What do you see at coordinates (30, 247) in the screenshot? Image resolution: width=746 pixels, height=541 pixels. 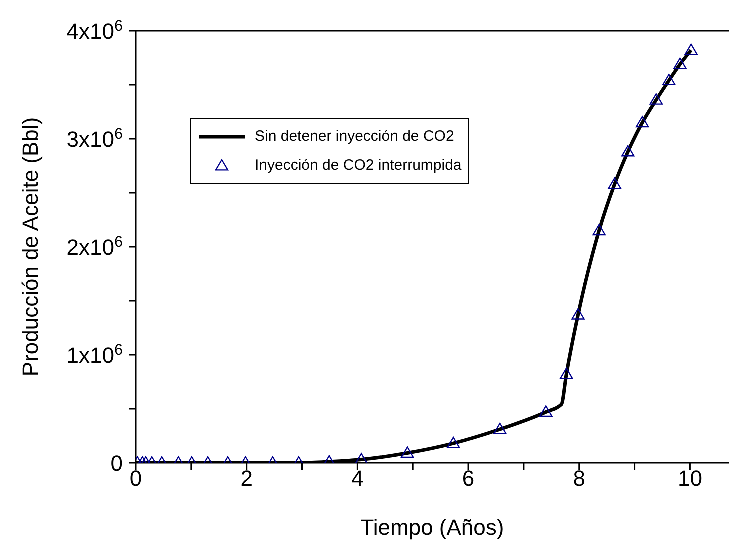 I see `y-axis-title: Producción de Aceite (Bbl)` at bounding box center [30, 247].